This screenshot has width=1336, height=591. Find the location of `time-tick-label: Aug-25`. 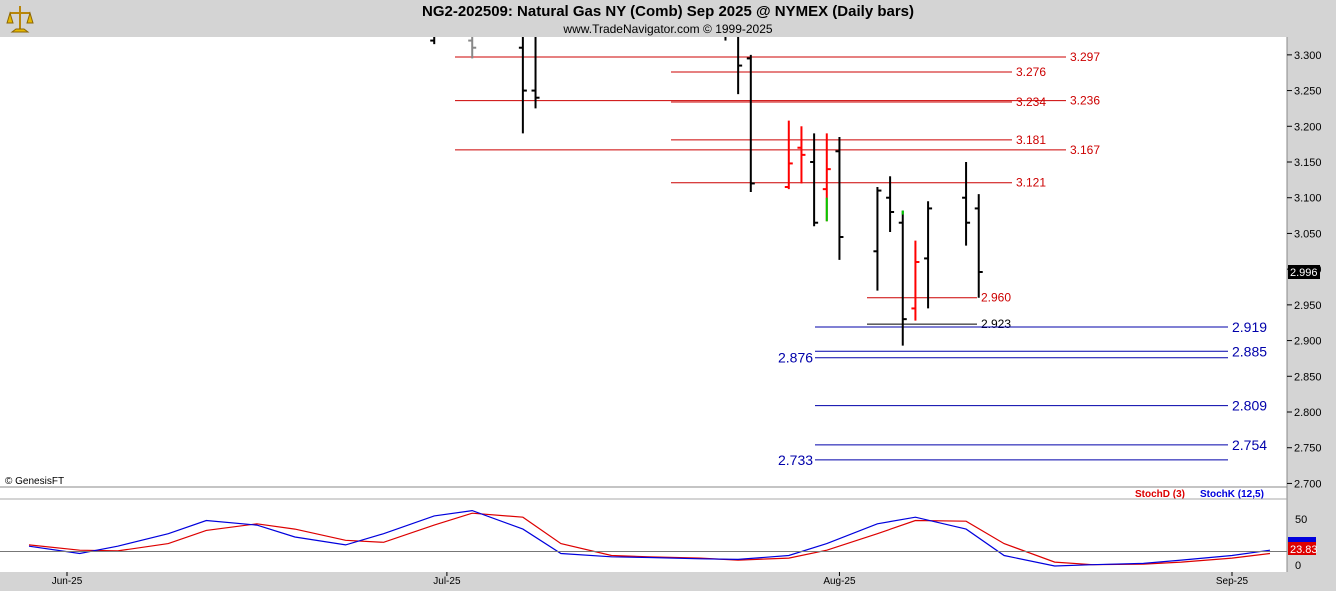

time-tick-label: Aug-25 is located at coordinates (839, 581).